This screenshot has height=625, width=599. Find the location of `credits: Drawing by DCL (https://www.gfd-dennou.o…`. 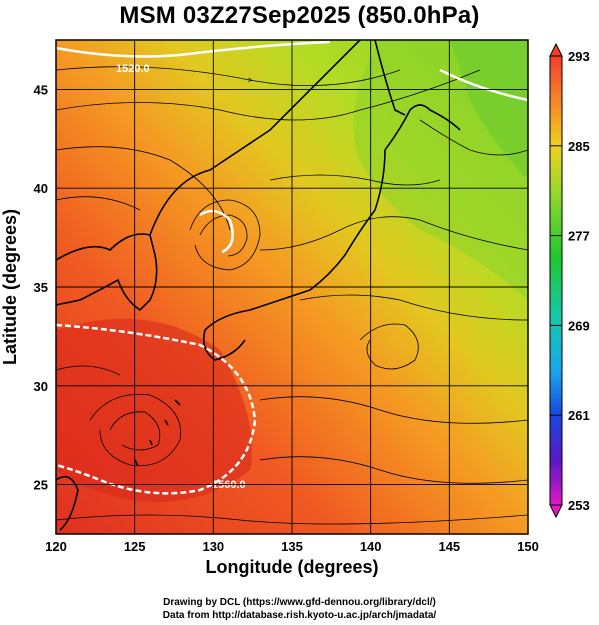

credits: Drawing by DCL (https://www.gfd-dennou.o… is located at coordinates (299, 609).